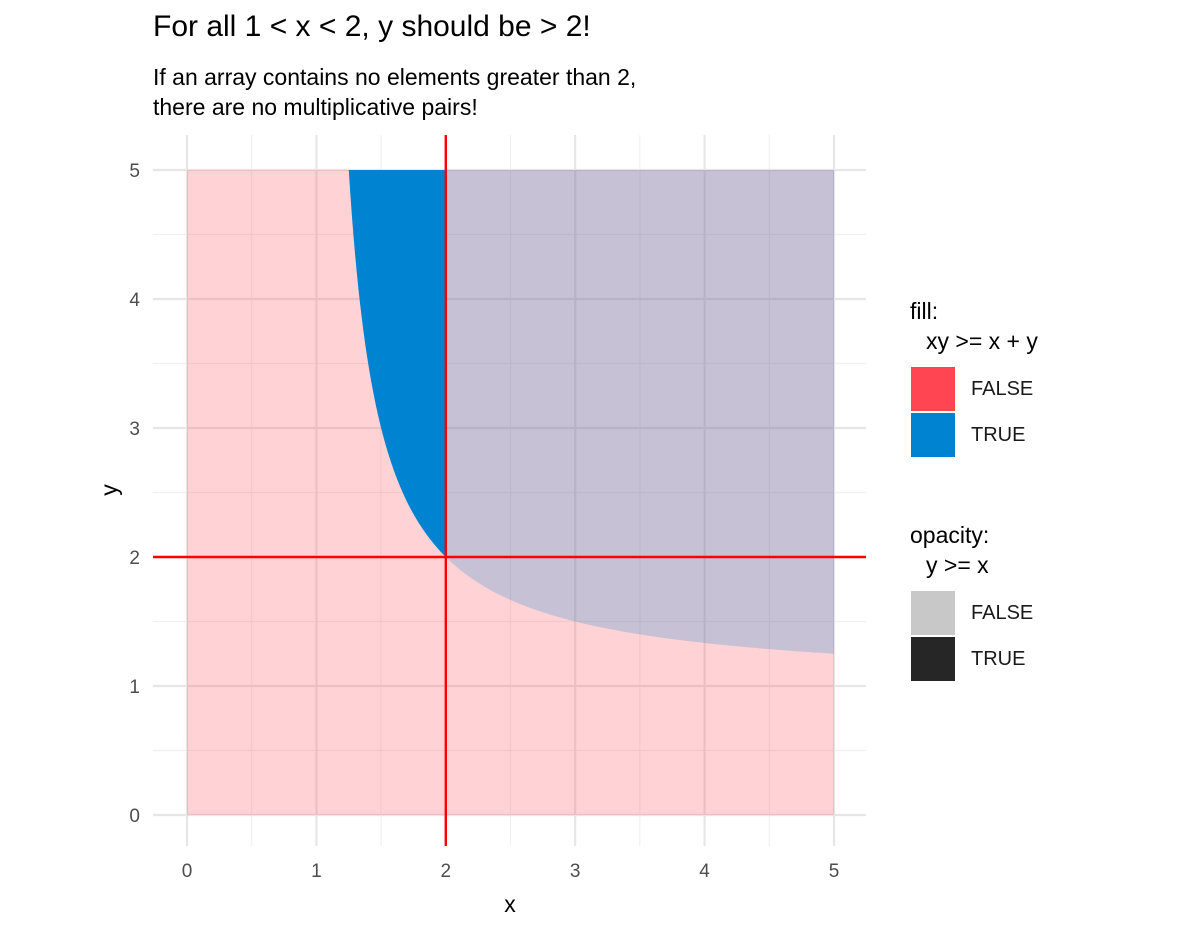 Image resolution: width=1178 pixels, height=932 pixels. What do you see at coordinates (134, 558) in the screenshot?
I see `y-tick-label: 2` at bounding box center [134, 558].